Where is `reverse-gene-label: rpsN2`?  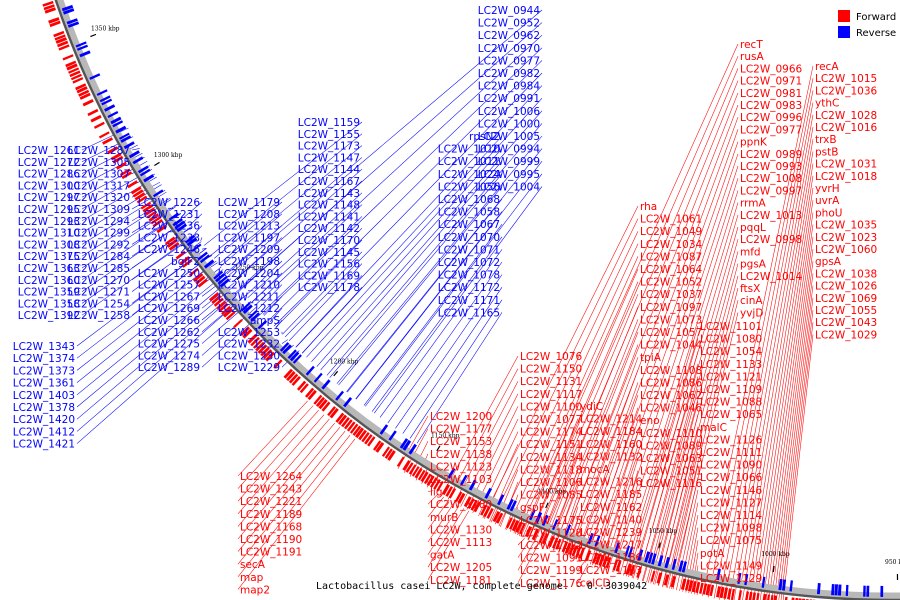
reverse-gene-label: rpsN2 is located at coordinates (484, 137).